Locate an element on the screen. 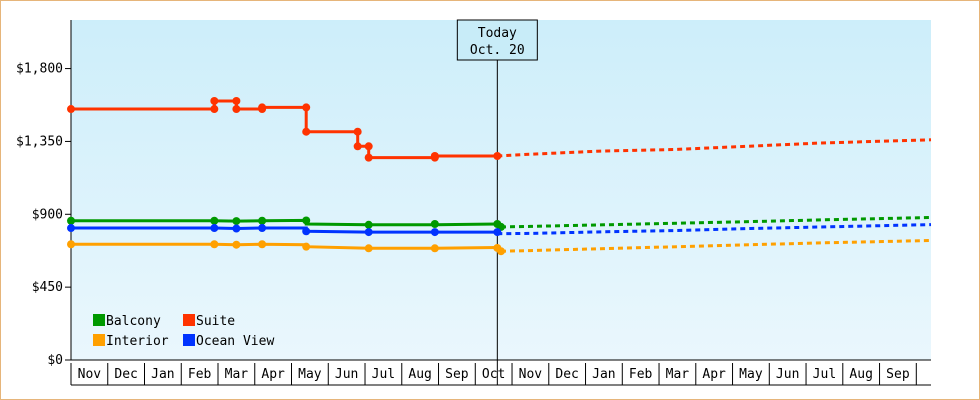 The height and width of the screenshot is (400, 980). y-tick-label: $0 is located at coordinates (55, 360).